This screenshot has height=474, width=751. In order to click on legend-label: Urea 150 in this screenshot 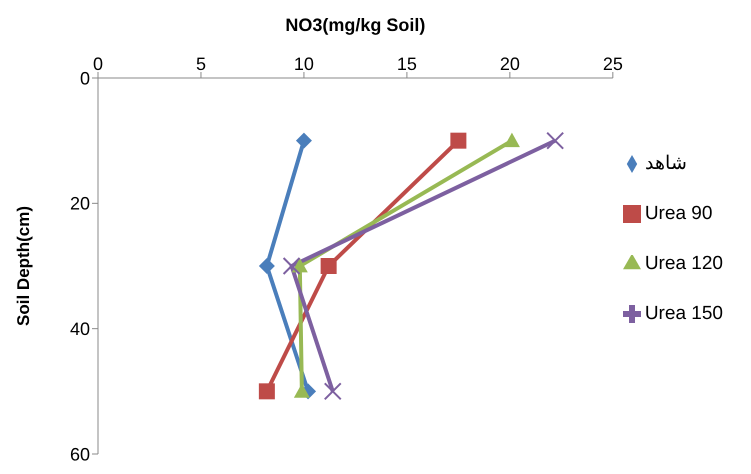, I will do `click(683, 313)`.